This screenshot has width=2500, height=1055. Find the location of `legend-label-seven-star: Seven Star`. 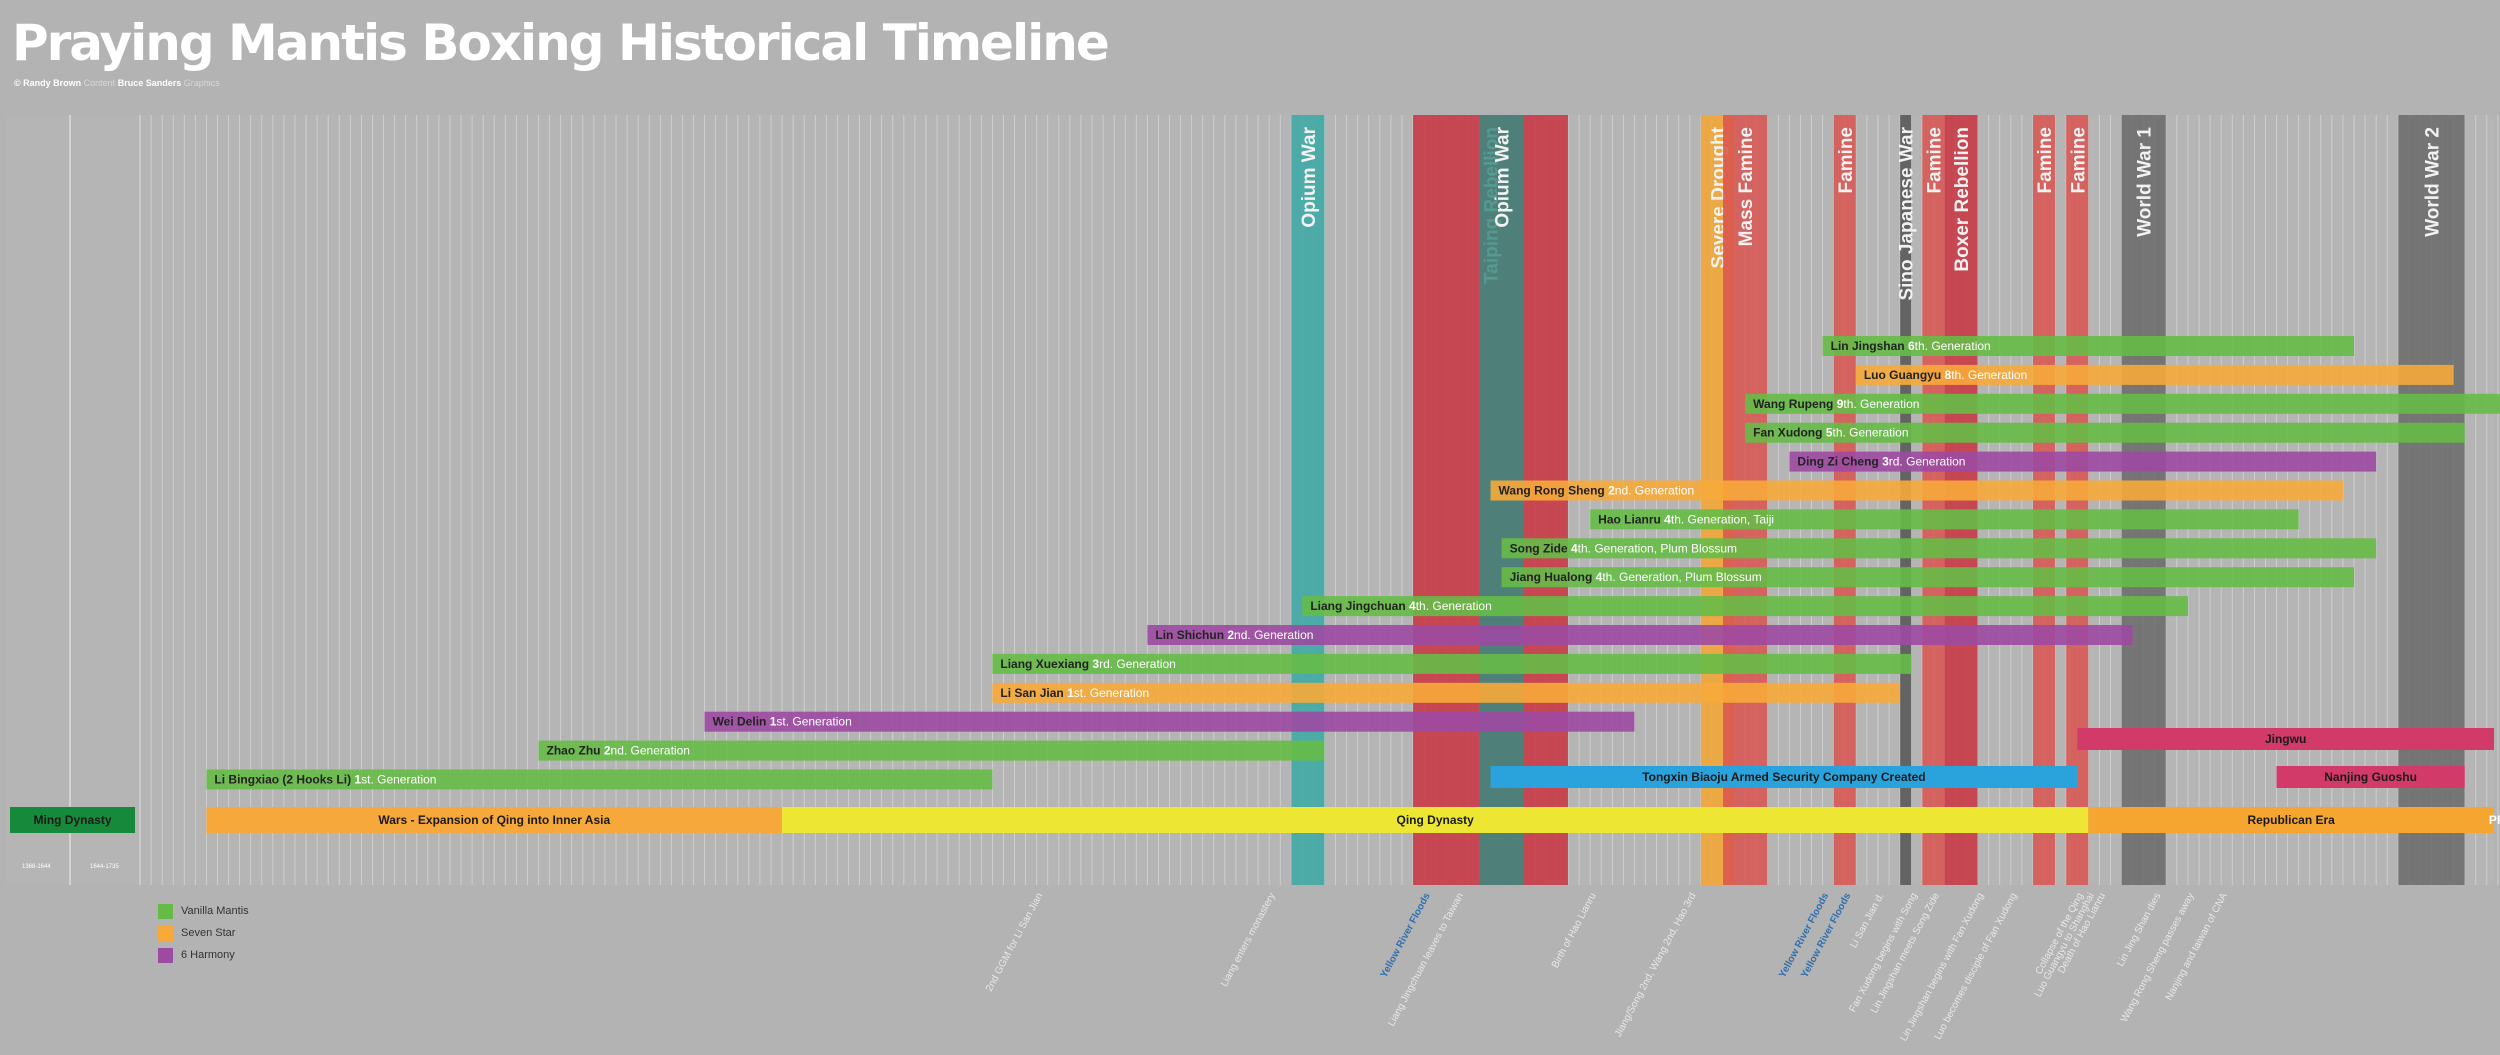

legend-label-seven-star: Seven Star is located at coordinates (208, 933).